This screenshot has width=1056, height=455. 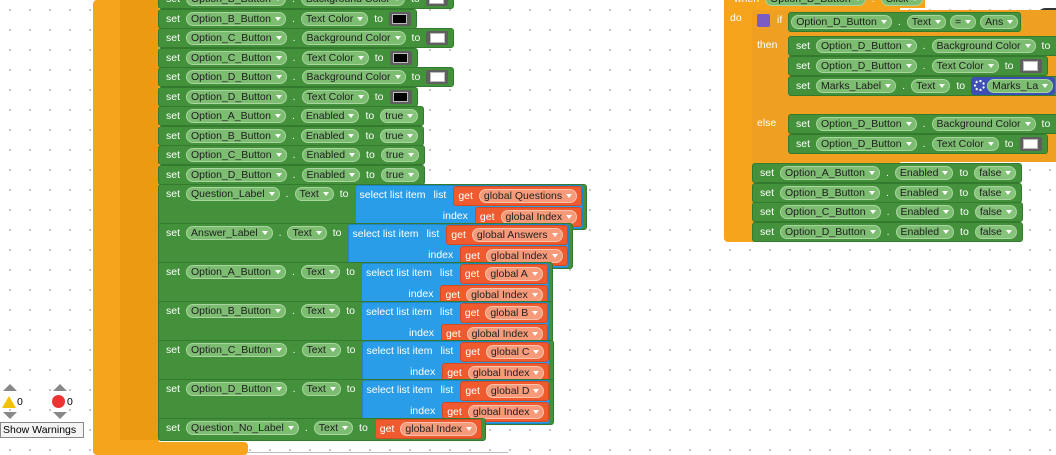 What do you see at coordinates (514, 274) in the screenshot?
I see `dropdown-field: global A` at bounding box center [514, 274].